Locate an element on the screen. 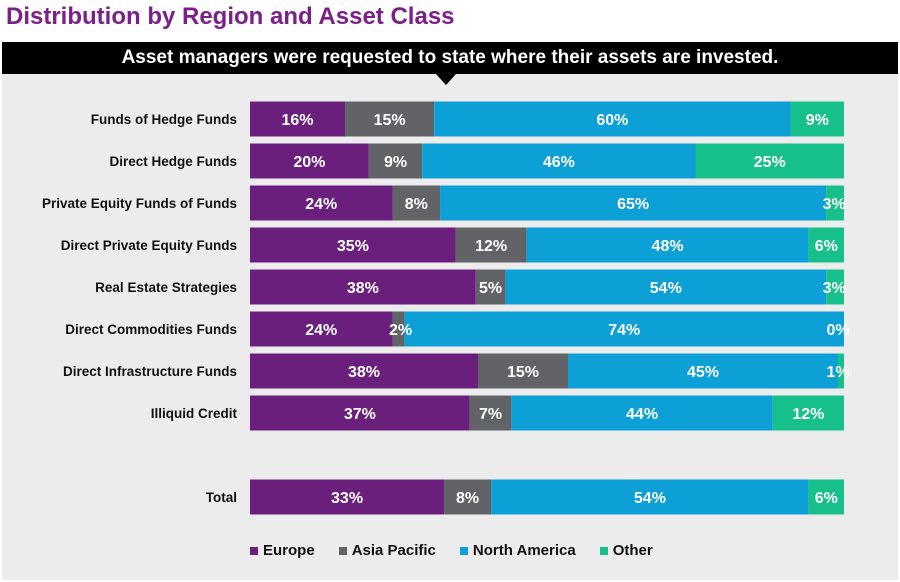 Image resolution: width=900 pixels, height=582 pixels. data-label-funds-of-hedge-funds-asia-pacific: 15% is located at coordinates (390, 120).